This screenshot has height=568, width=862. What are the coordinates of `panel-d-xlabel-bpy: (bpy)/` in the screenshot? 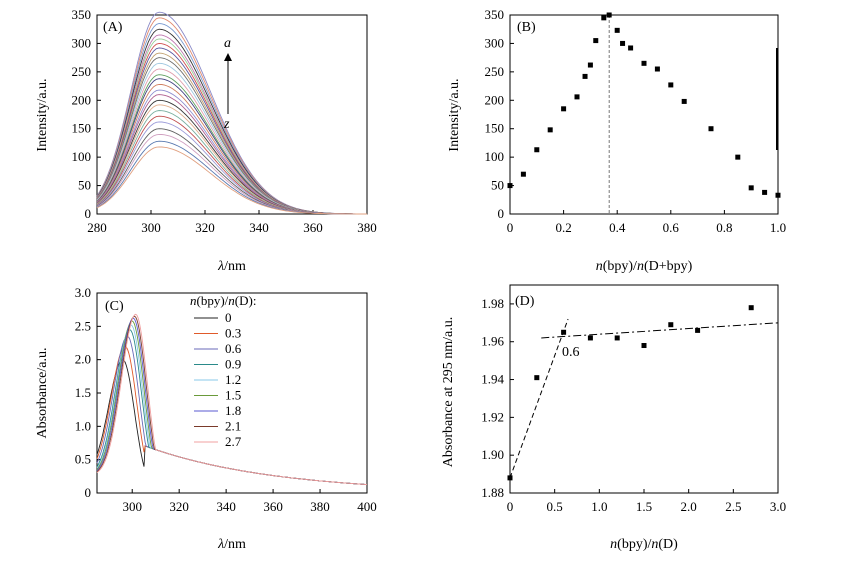 It's located at (634, 544).